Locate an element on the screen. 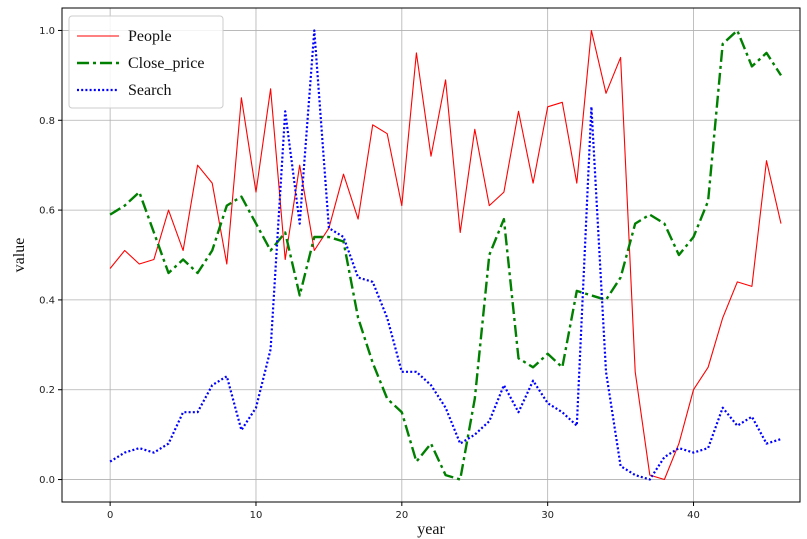  x-axis-ticks: 0 10 20 30 40 is located at coordinates (403, 511).